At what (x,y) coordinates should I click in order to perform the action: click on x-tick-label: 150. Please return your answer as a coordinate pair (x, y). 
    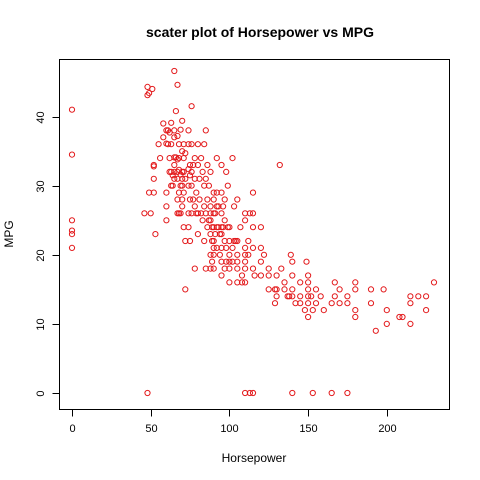
    Looking at the image, I should click on (308, 429).